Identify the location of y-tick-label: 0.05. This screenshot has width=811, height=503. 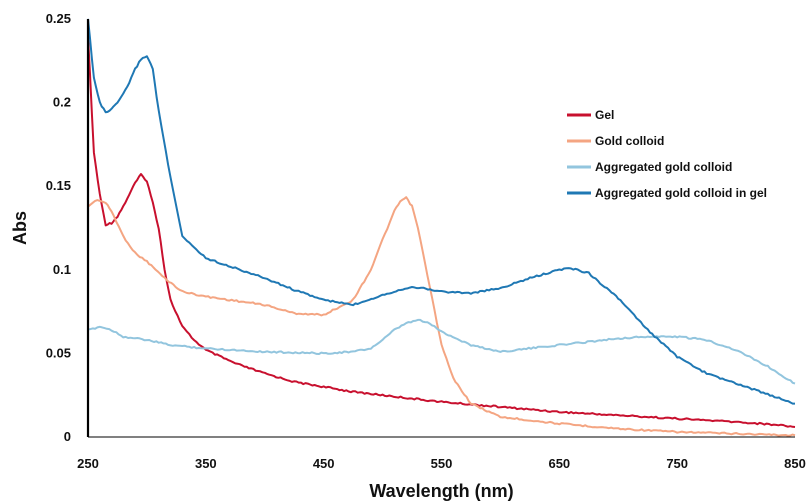
(58, 352).